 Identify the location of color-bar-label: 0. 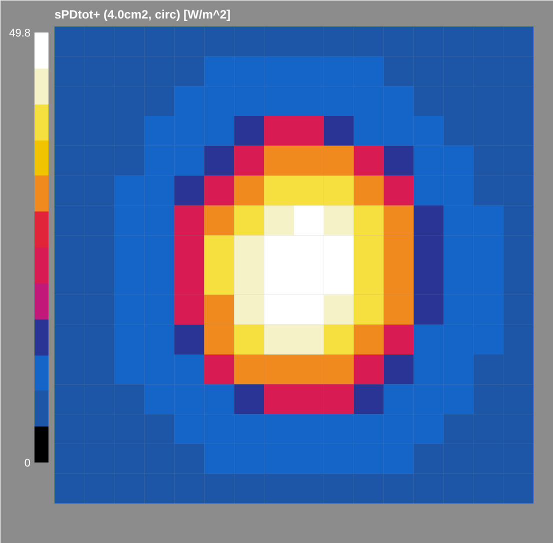
(27, 464).